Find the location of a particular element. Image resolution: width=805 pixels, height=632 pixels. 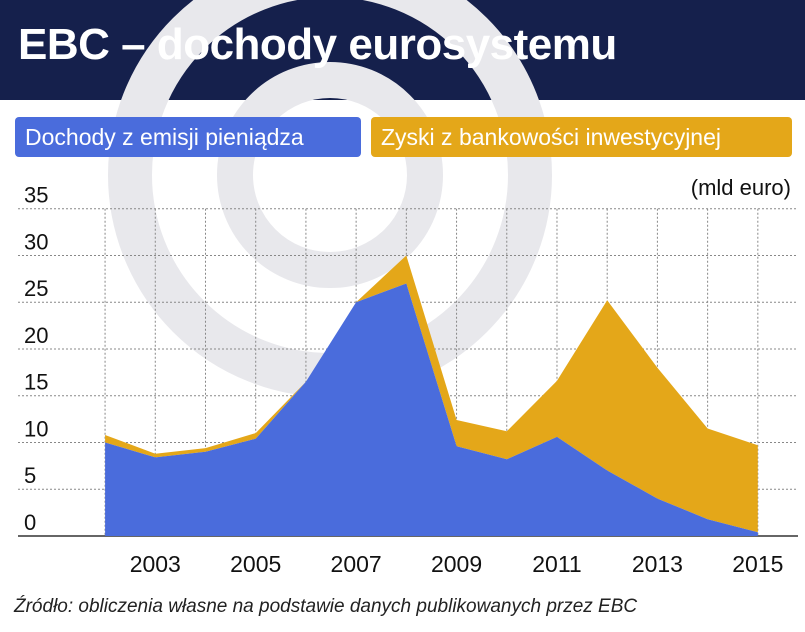

x-tick-label-2015: 2015 is located at coordinates (757, 564).